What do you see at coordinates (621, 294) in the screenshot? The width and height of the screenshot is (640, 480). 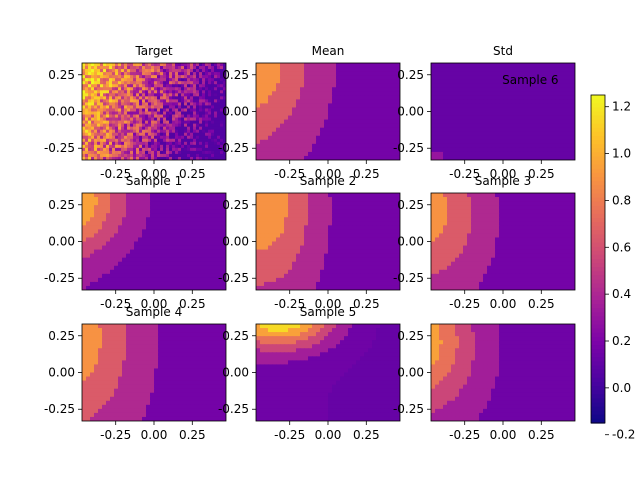 I see `colorbar-tick-label: 0.4` at bounding box center [621, 294].